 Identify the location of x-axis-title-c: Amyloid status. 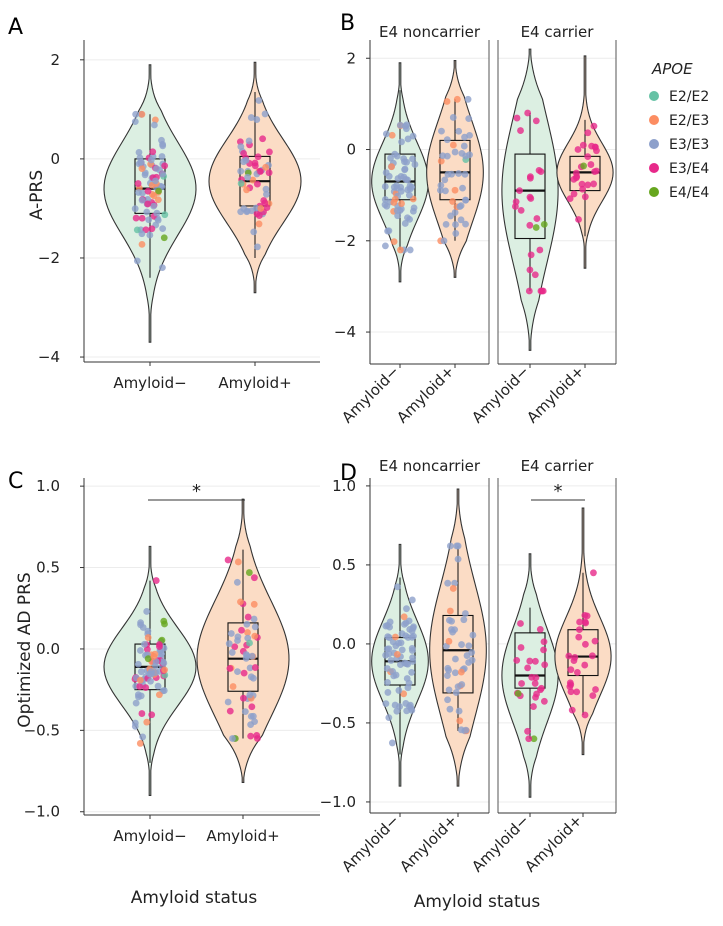
(194, 898).